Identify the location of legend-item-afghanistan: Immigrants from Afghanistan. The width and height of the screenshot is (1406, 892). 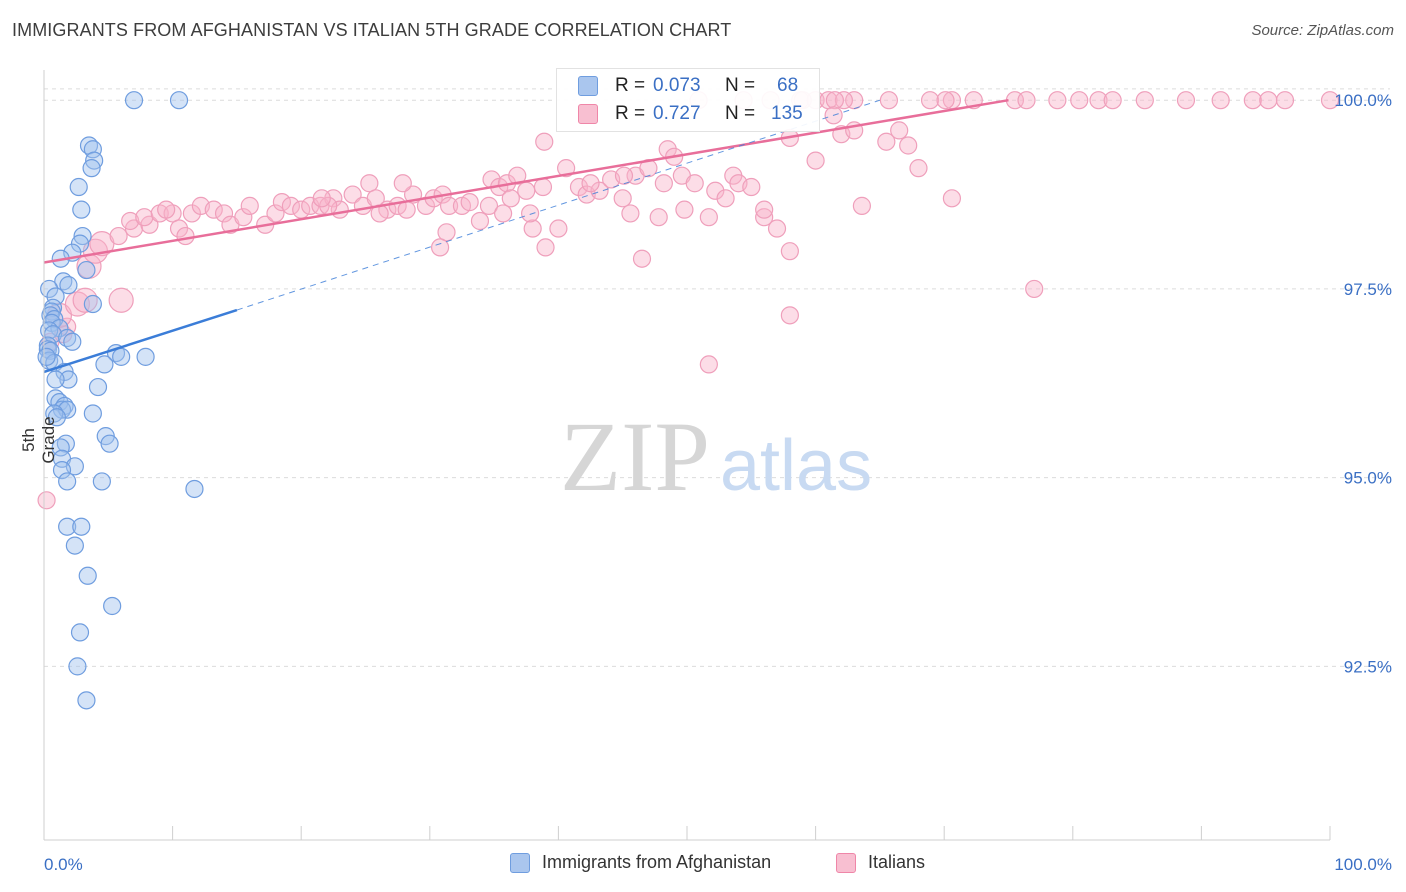
(640, 862).